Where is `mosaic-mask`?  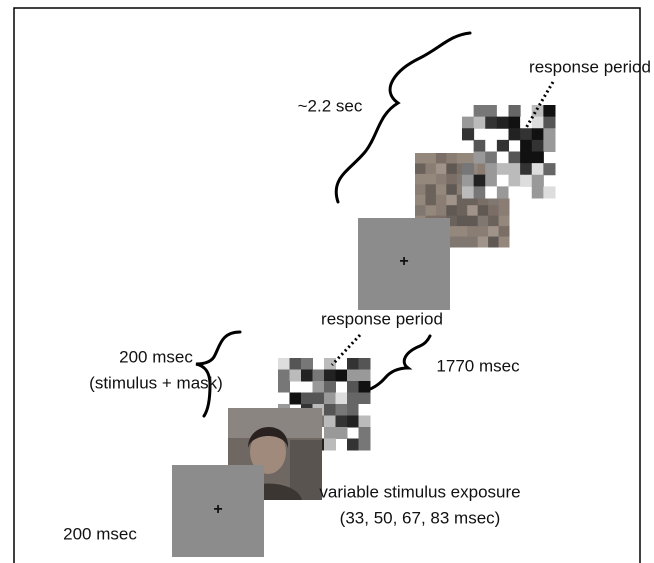
mosaic-mask is located at coordinates (509, 152).